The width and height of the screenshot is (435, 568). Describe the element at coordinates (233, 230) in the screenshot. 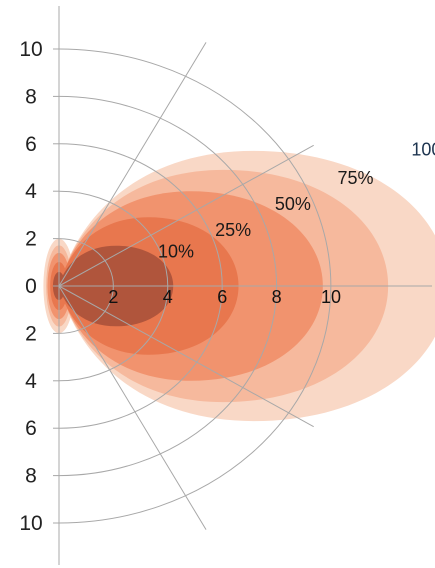

I see `contour-label: 25%` at that location.